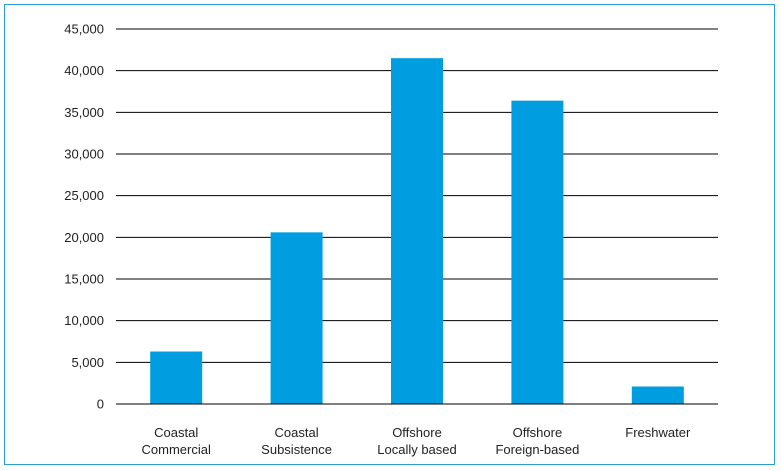  I want to click on x-category-label: Foreign-based, so click(537, 449).